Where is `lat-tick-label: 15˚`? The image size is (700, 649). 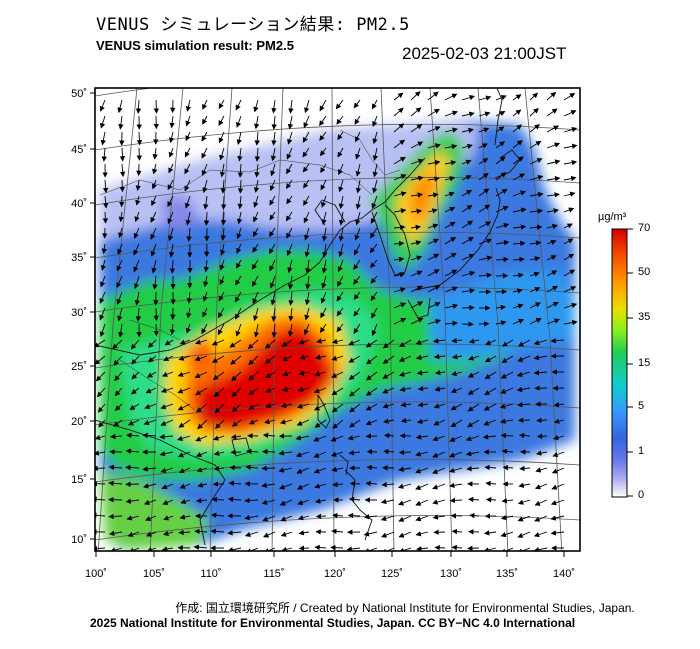
lat-tick-label: 15˚ is located at coordinates (79, 480).